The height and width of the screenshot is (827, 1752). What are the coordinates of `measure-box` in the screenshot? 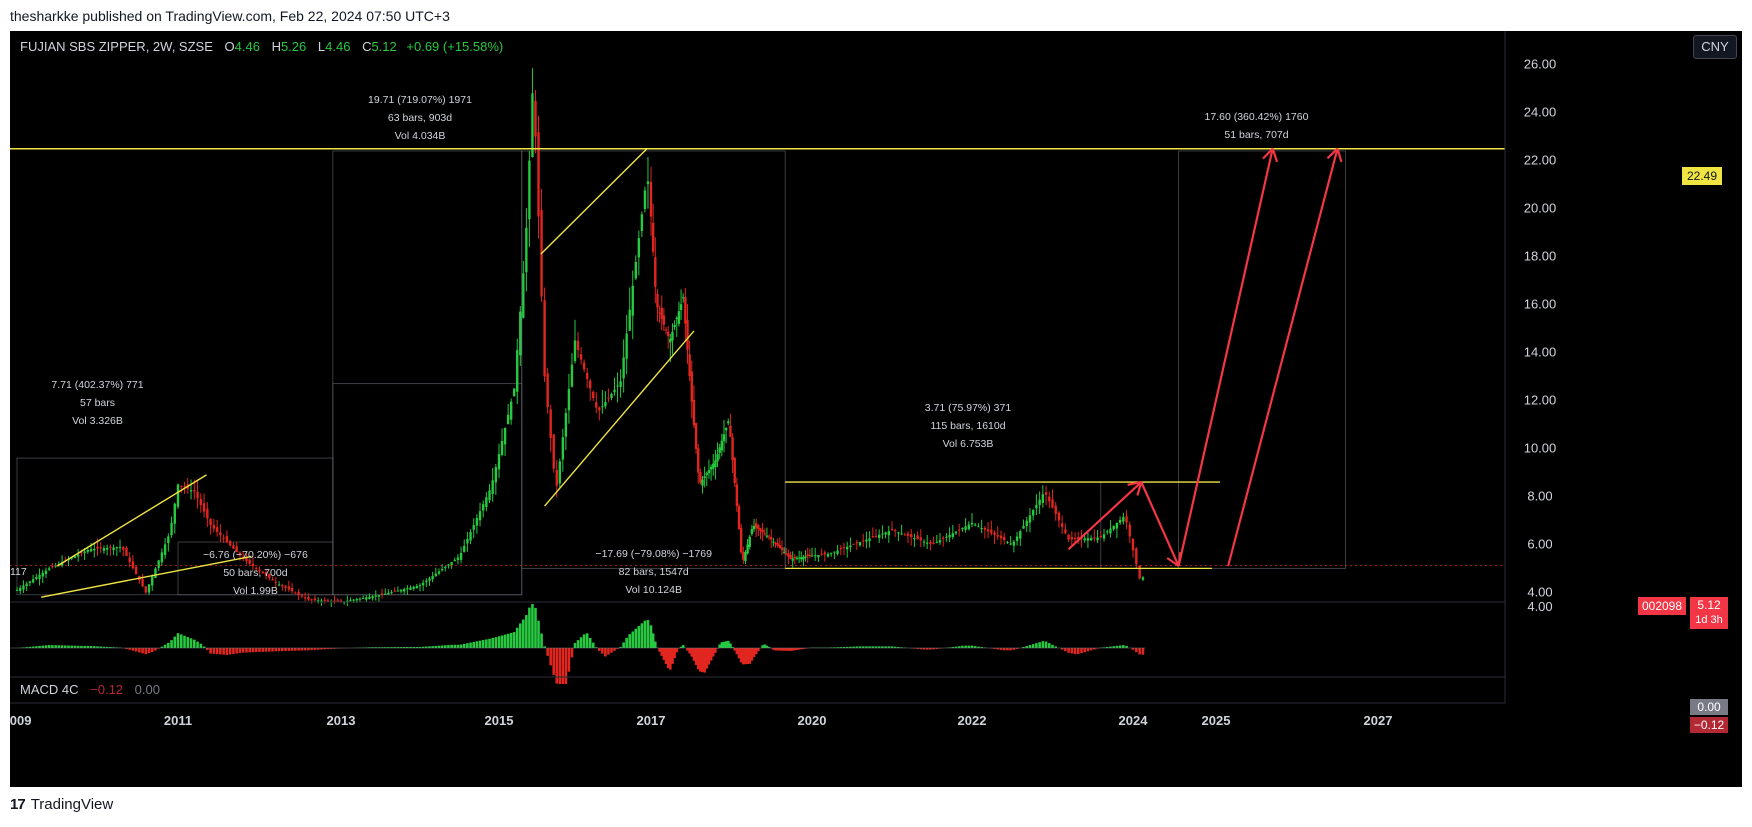 It's located at (427, 373).